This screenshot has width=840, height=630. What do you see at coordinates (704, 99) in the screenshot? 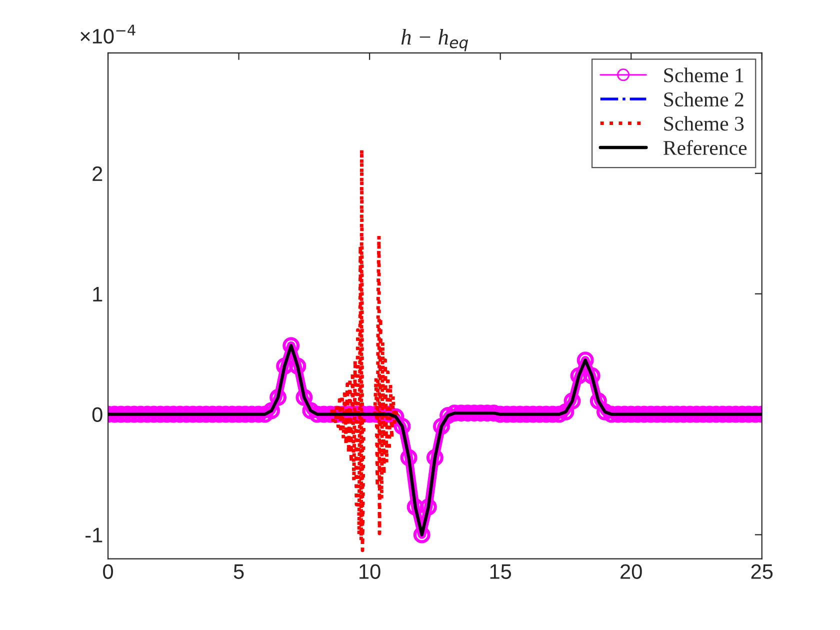
I see `legend-label: Scheme 2` at bounding box center [704, 99].